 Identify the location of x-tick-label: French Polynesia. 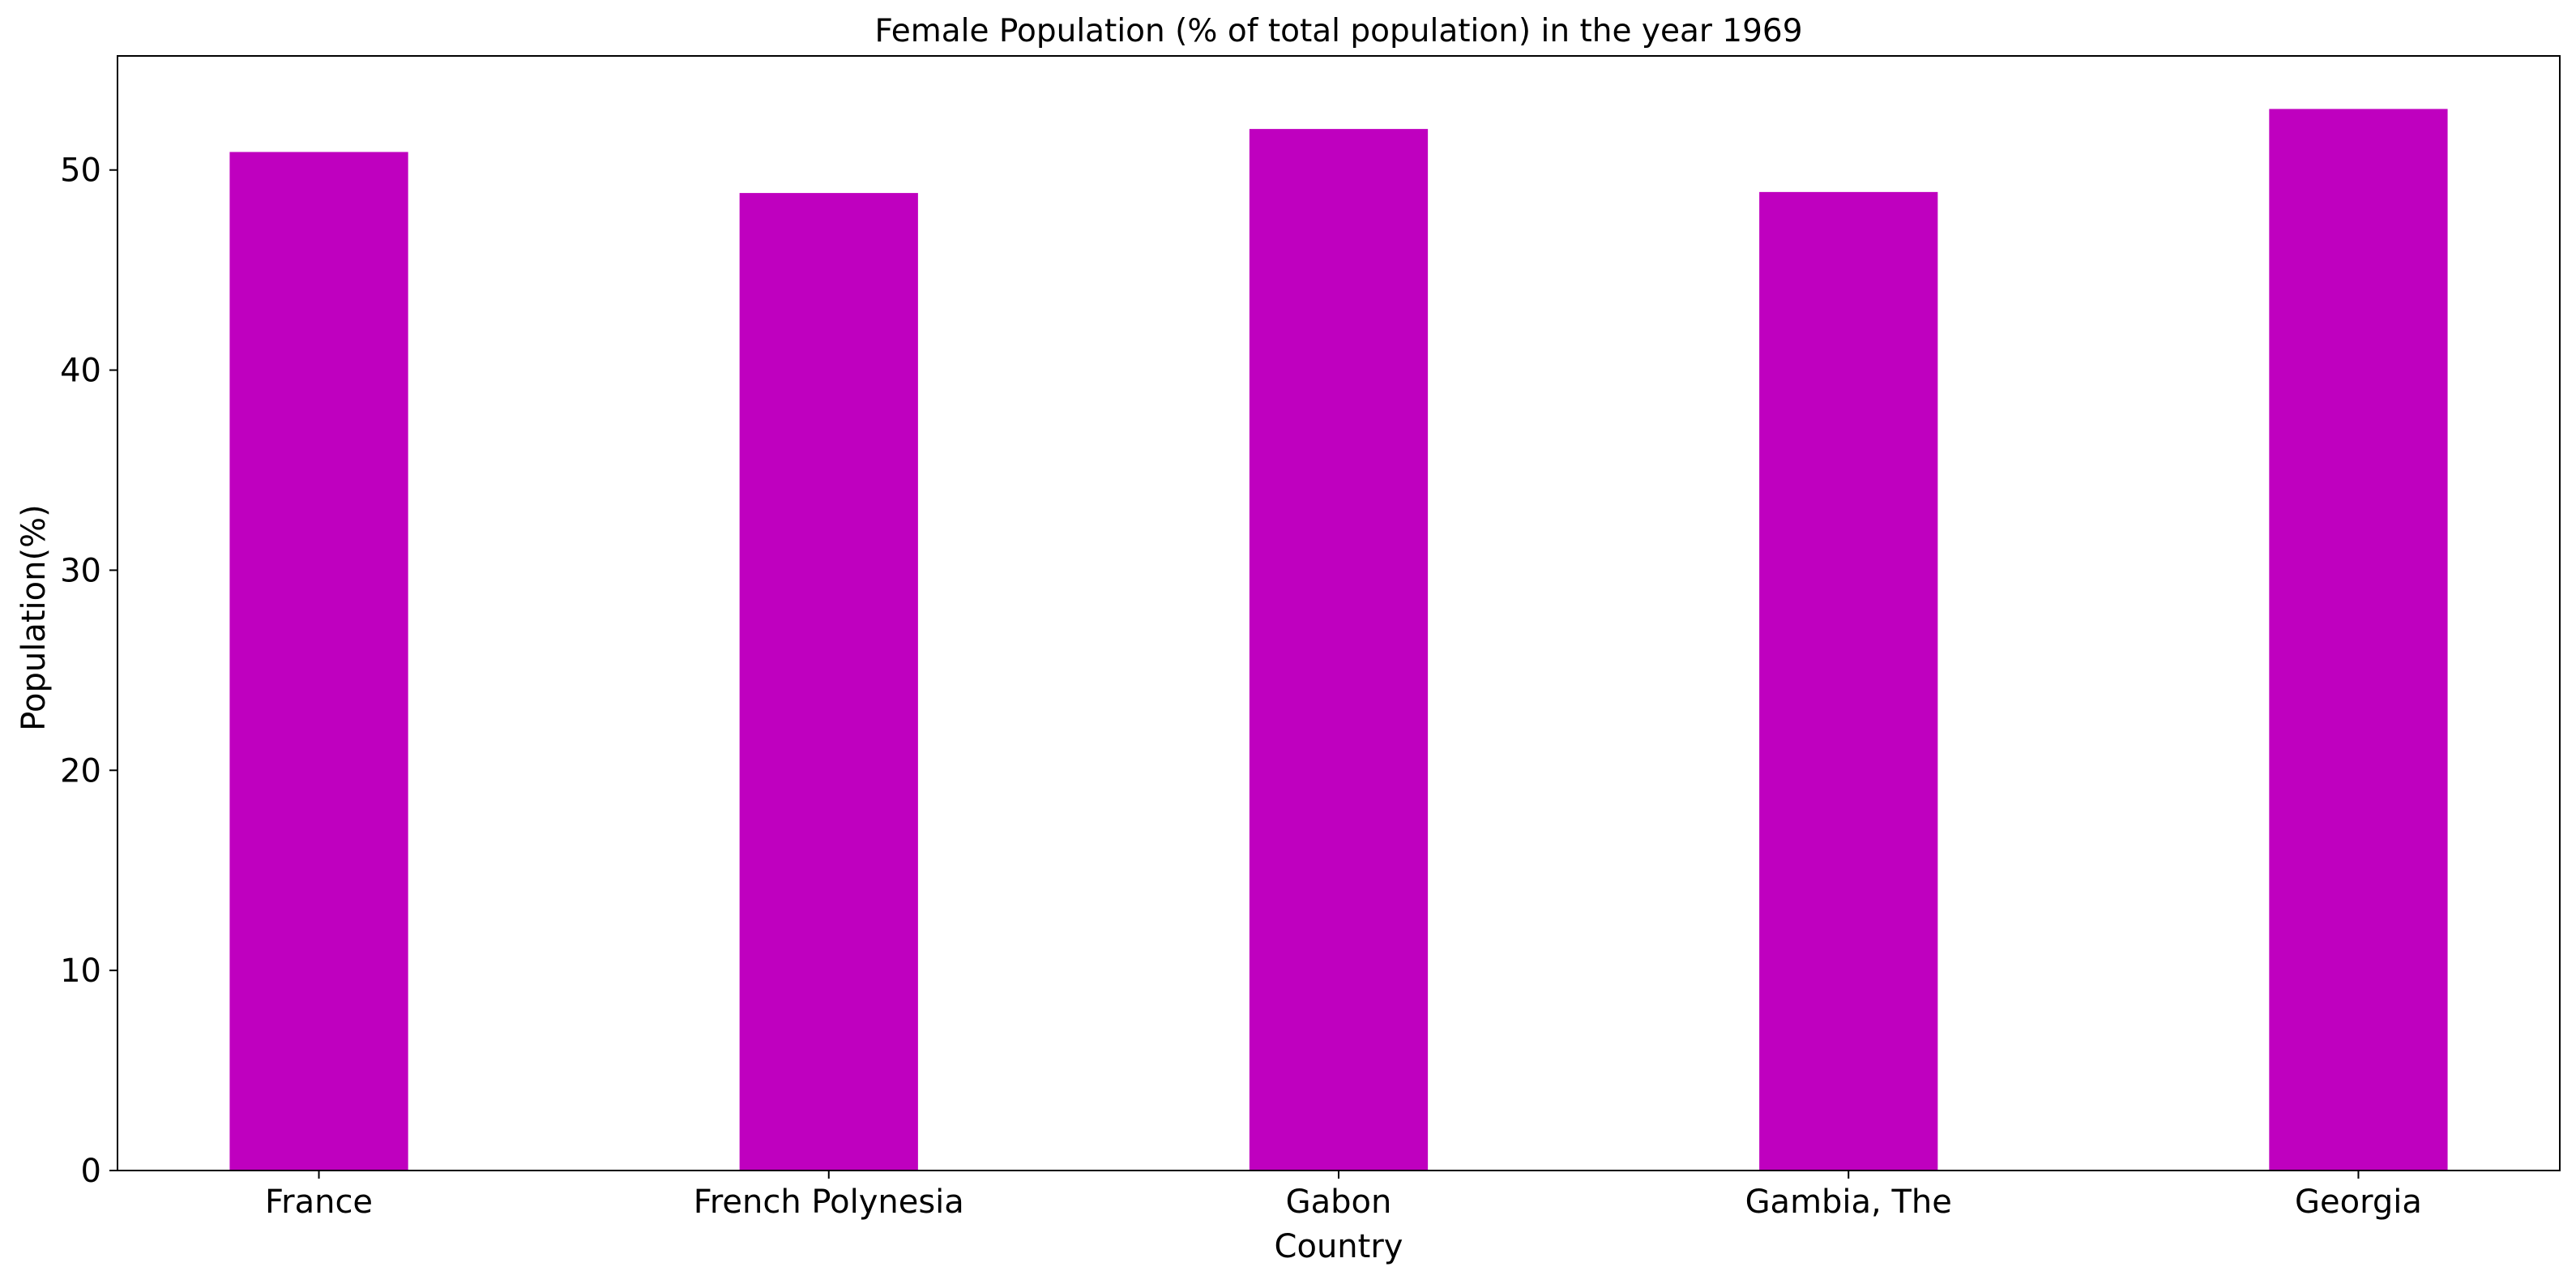
(829, 1202).